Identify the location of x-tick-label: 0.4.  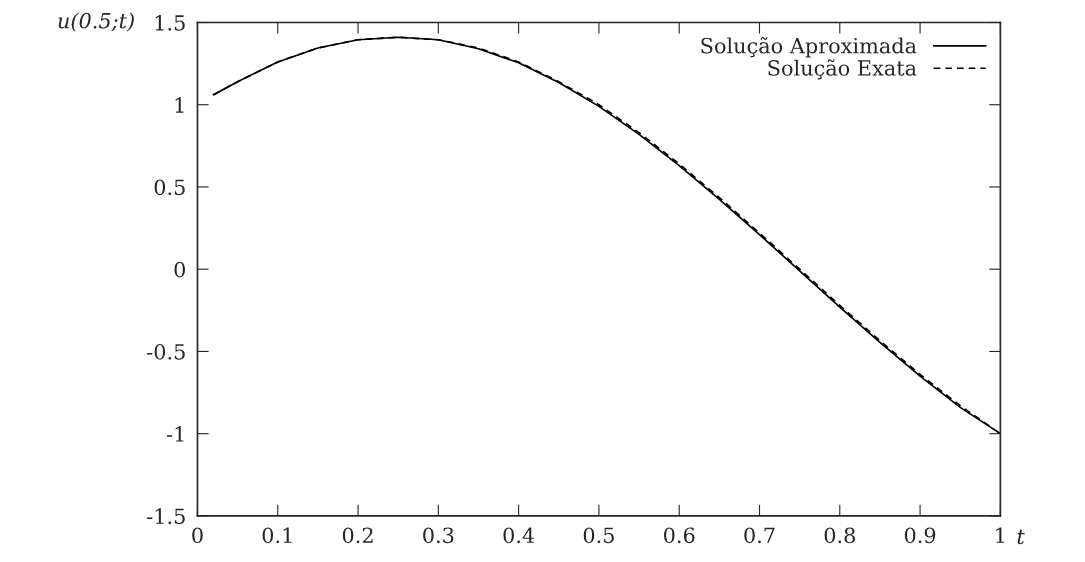
(519, 535).